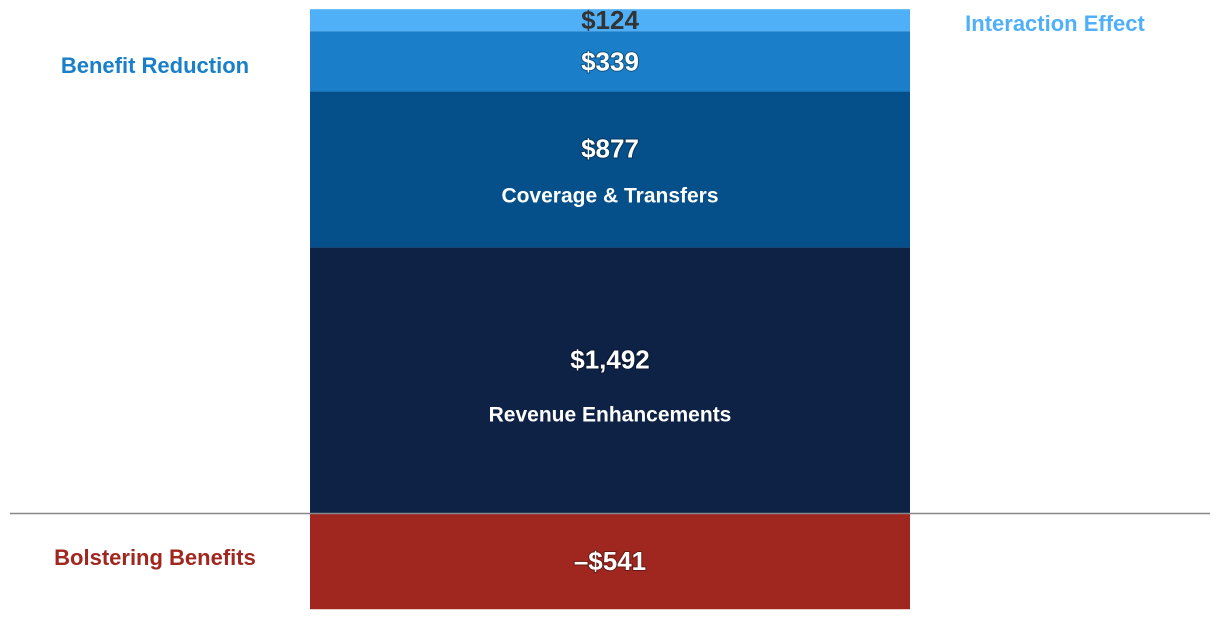 This screenshot has width=1220, height=636. Describe the element at coordinates (609, 196) in the screenshot. I see `category-label-coverage: Coverage & Transfers` at that location.